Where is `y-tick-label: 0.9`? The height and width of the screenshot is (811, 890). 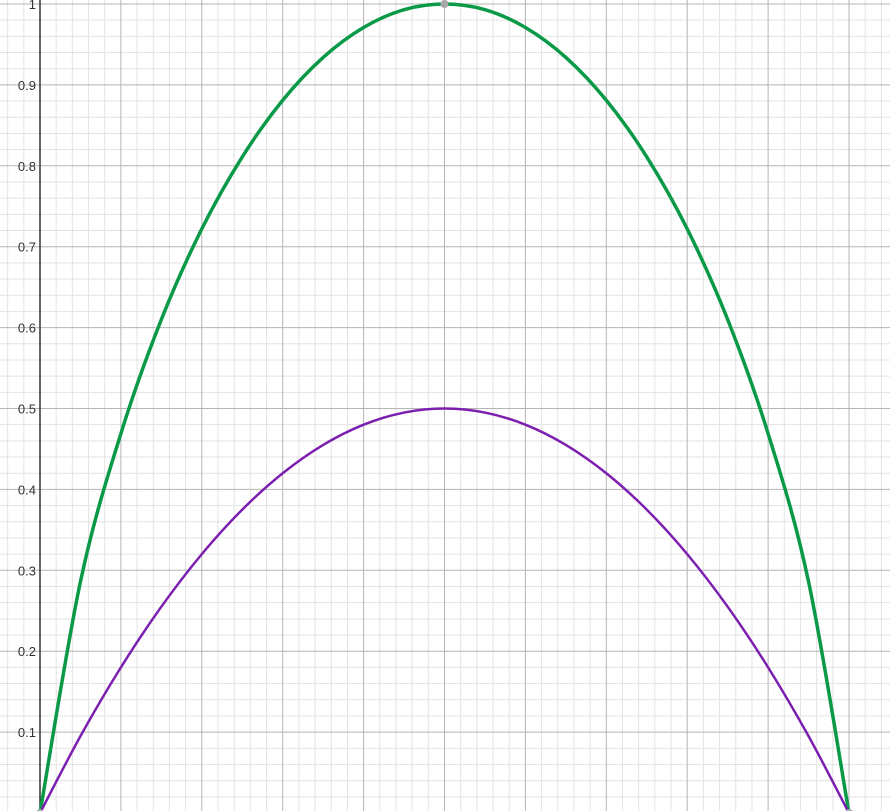
y-tick-label: 0.9 is located at coordinates (27, 85).